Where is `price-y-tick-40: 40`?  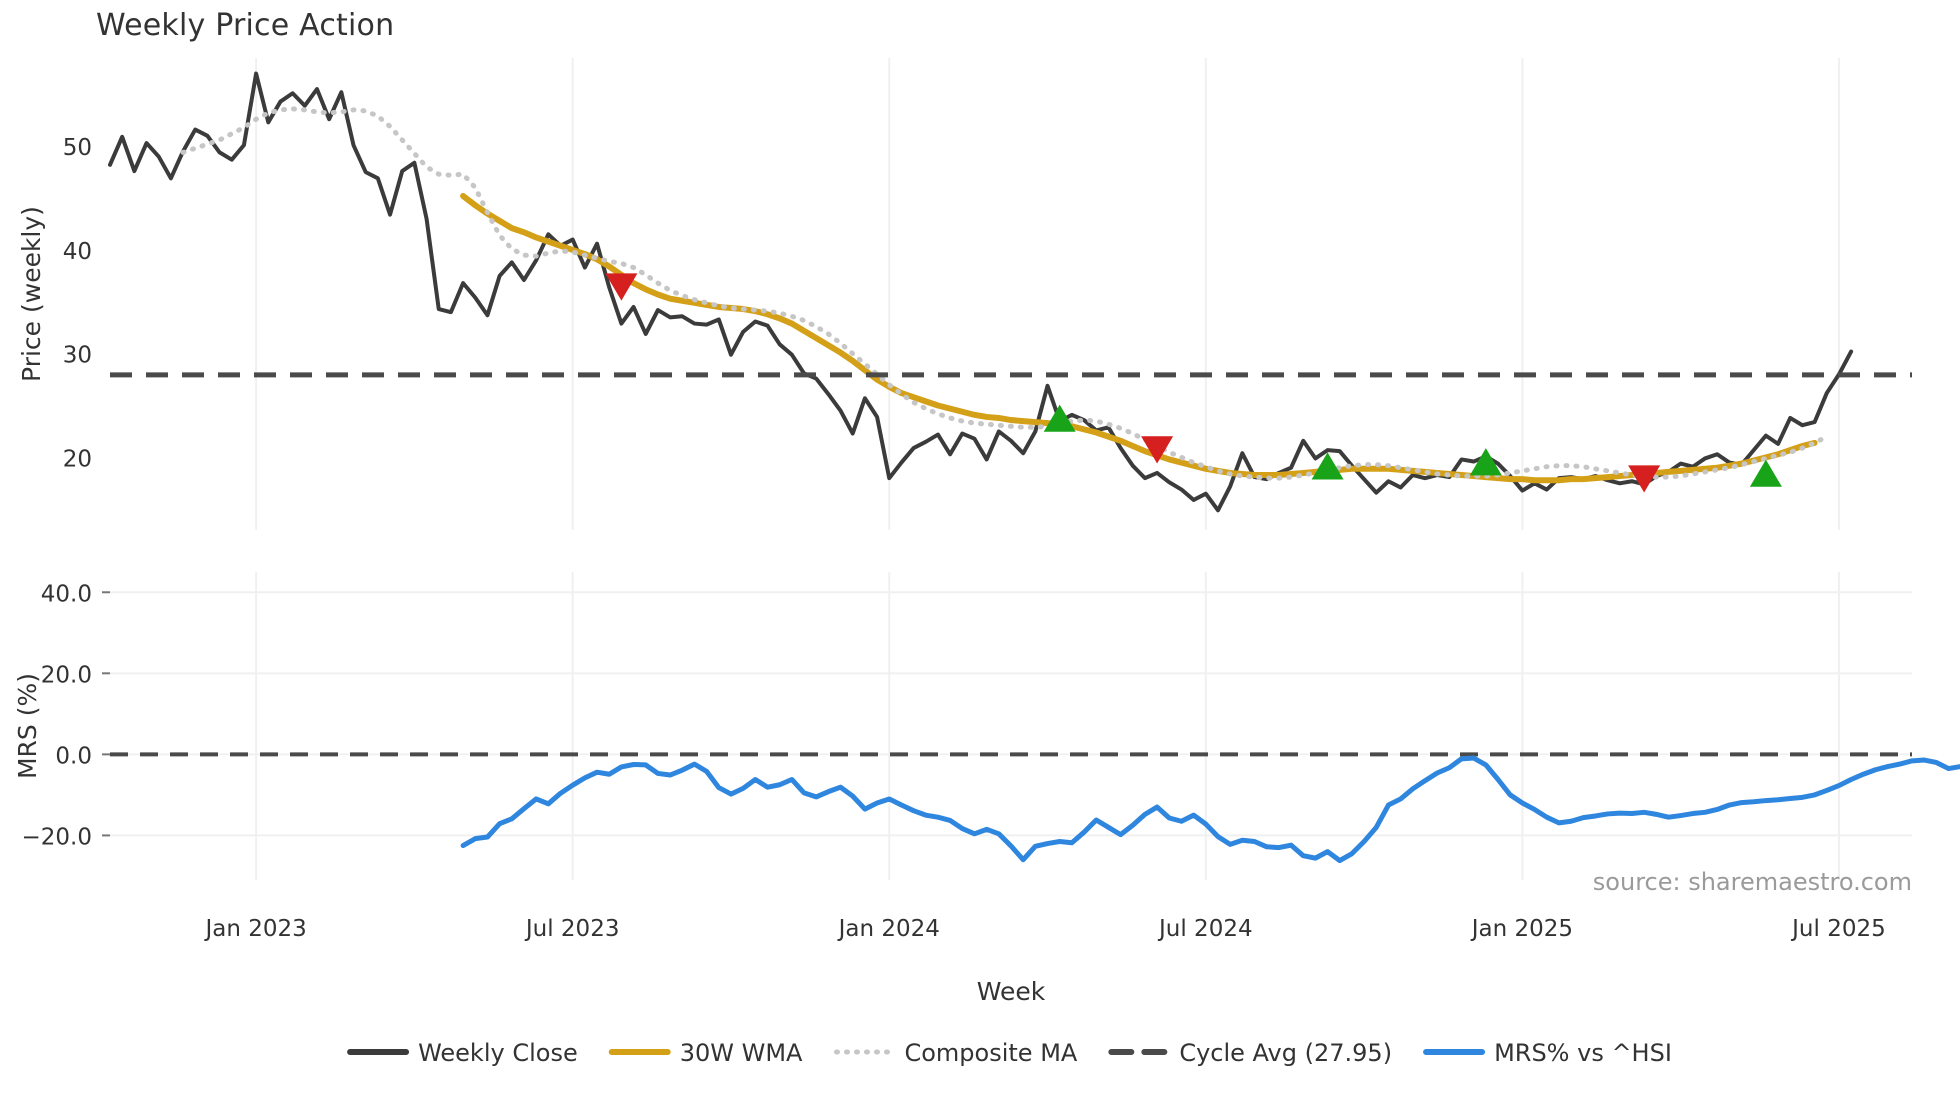 price-y-tick-40: 40 is located at coordinates (77, 252).